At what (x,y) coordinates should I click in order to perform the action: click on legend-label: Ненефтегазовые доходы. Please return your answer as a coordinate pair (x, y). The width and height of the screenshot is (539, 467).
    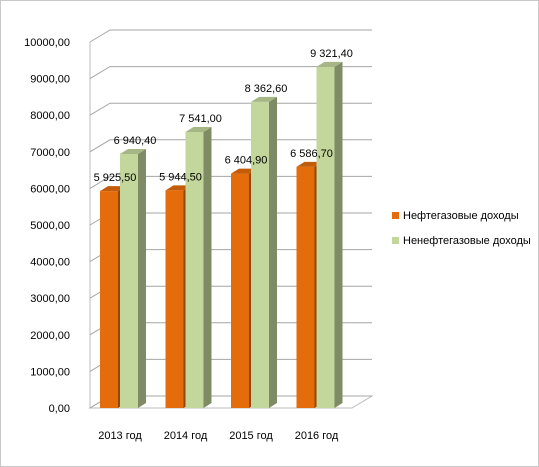
    Looking at the image, I should click on (467, 241).